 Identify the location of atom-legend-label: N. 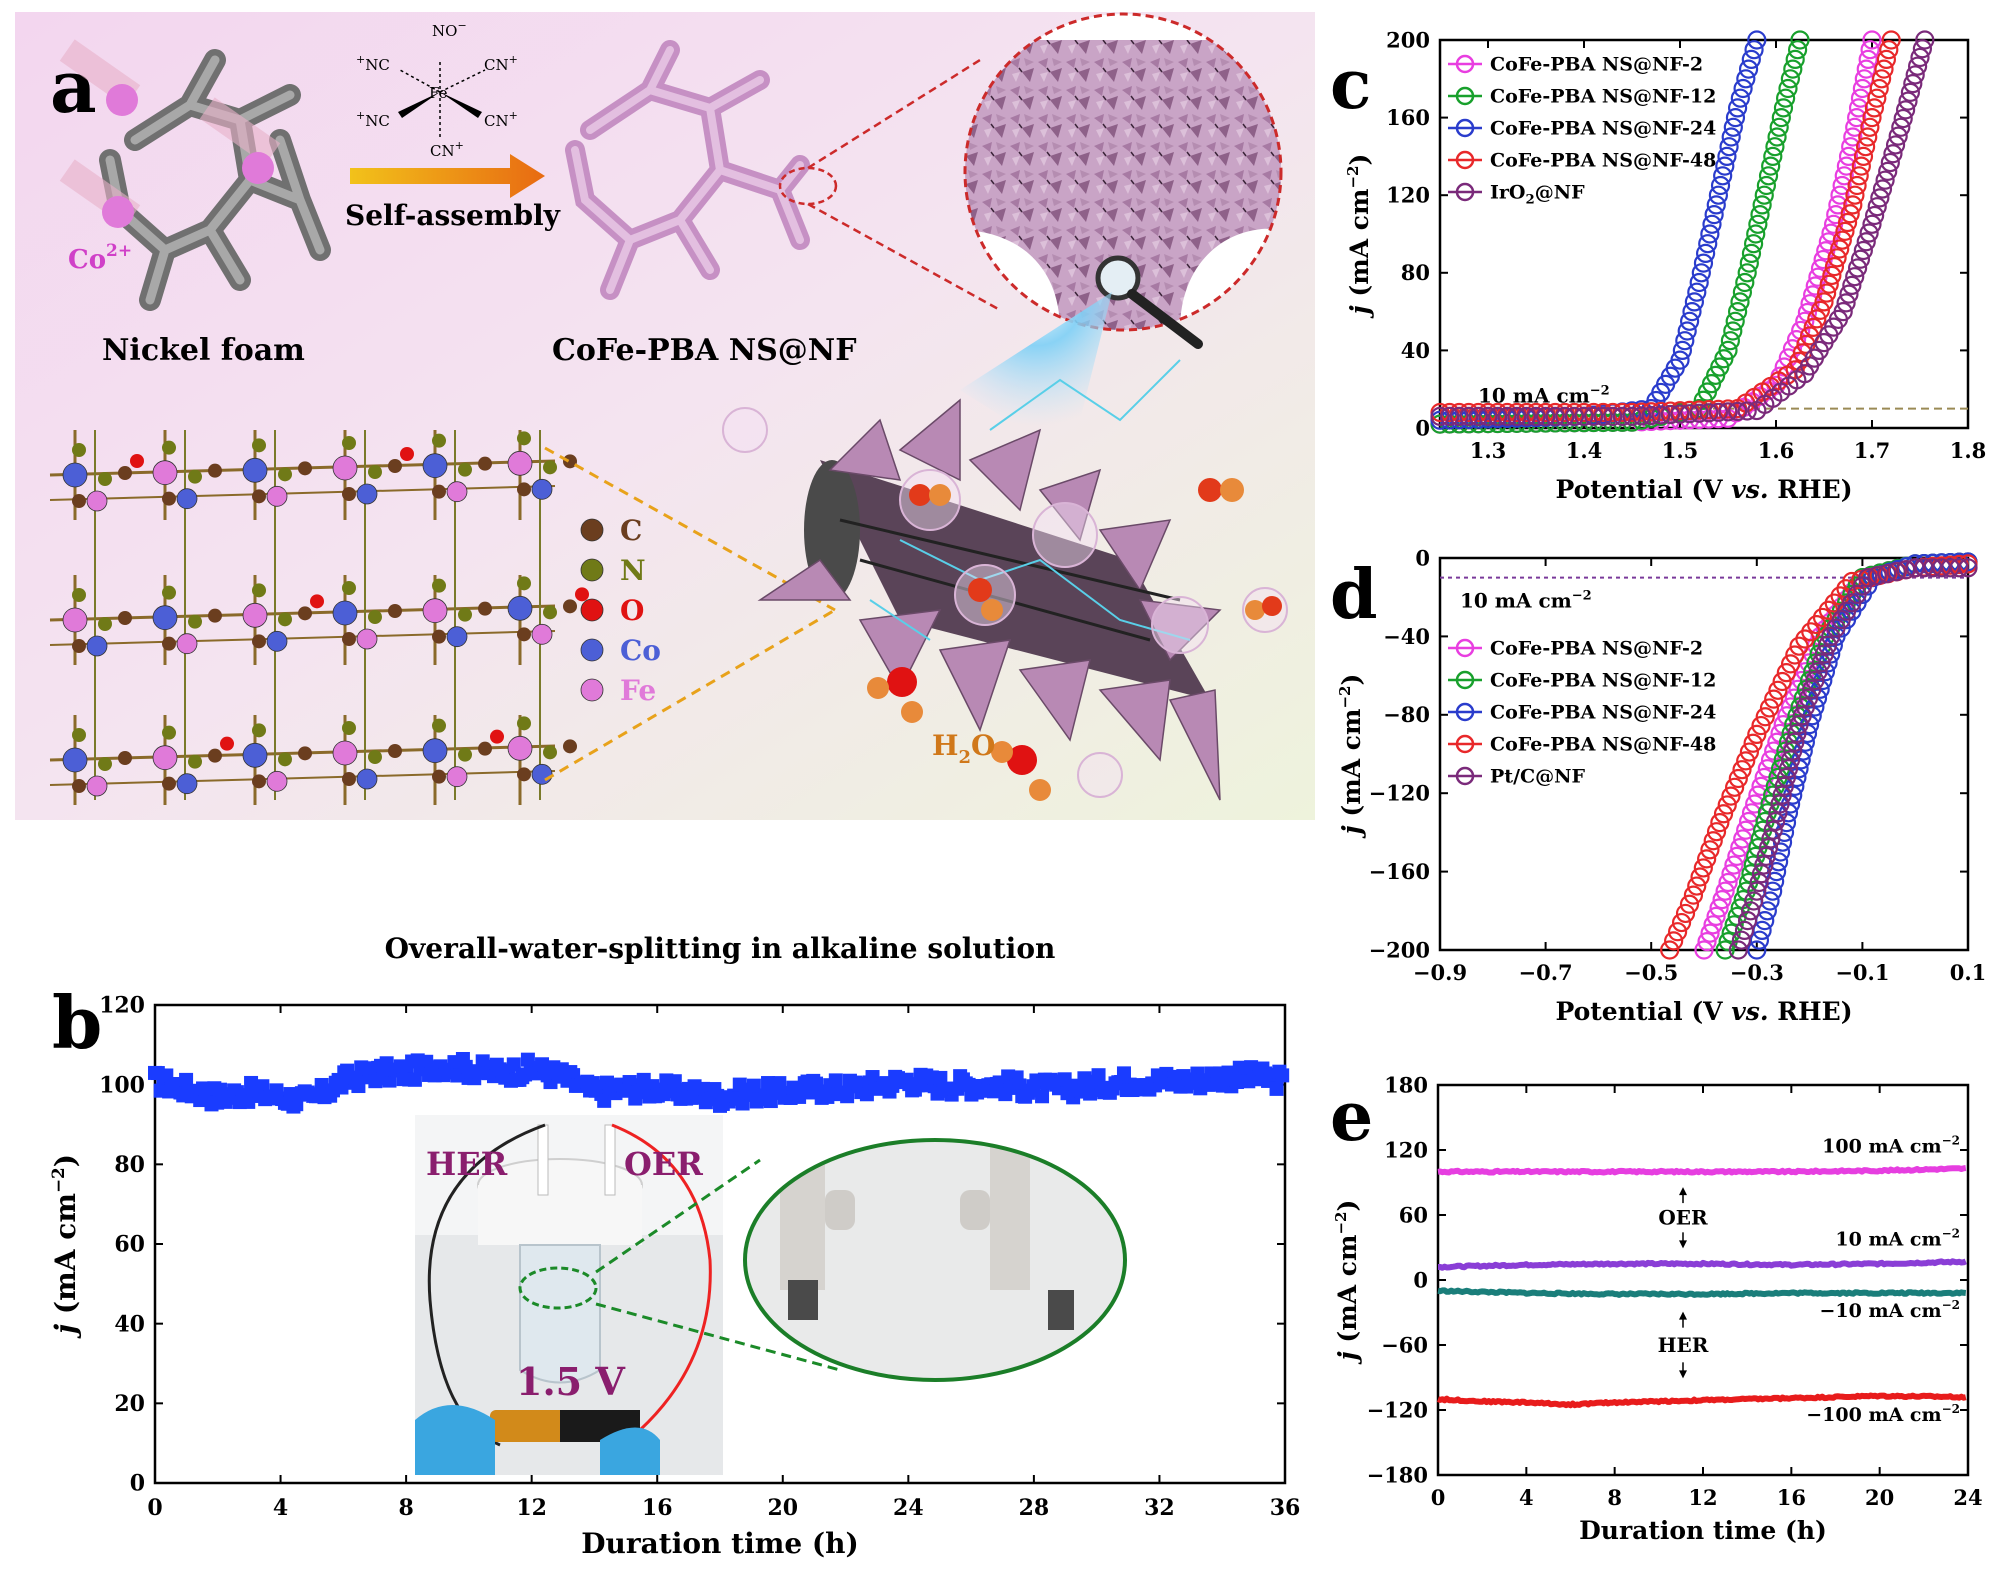
(633, 570).